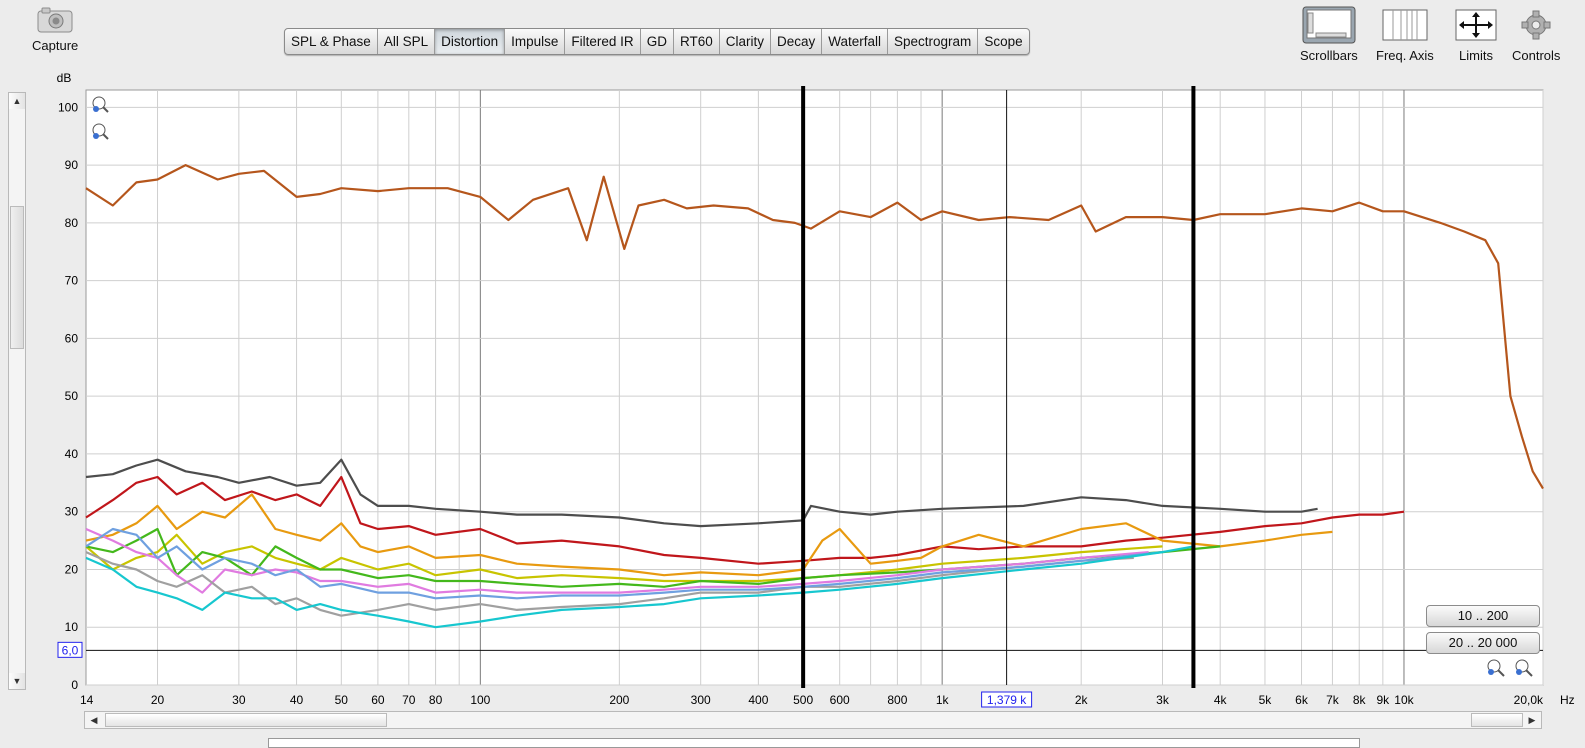 This screenshot has width=1585, height=748. What do you see at coordinates (535, 41) in the screenshot?
I see `tab-impulse: Impulse` at bounding box center [535, 41].